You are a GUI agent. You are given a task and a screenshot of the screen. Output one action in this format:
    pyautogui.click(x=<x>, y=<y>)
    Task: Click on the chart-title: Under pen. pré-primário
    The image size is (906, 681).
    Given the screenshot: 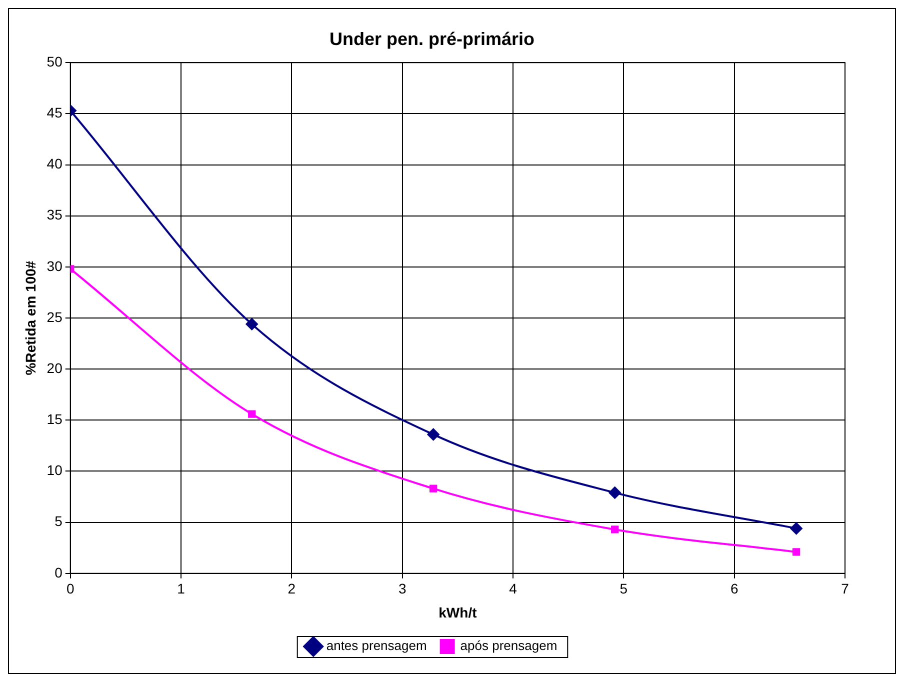 What is the action you would take?
    pyautogui.click(x=432, y=38)
    